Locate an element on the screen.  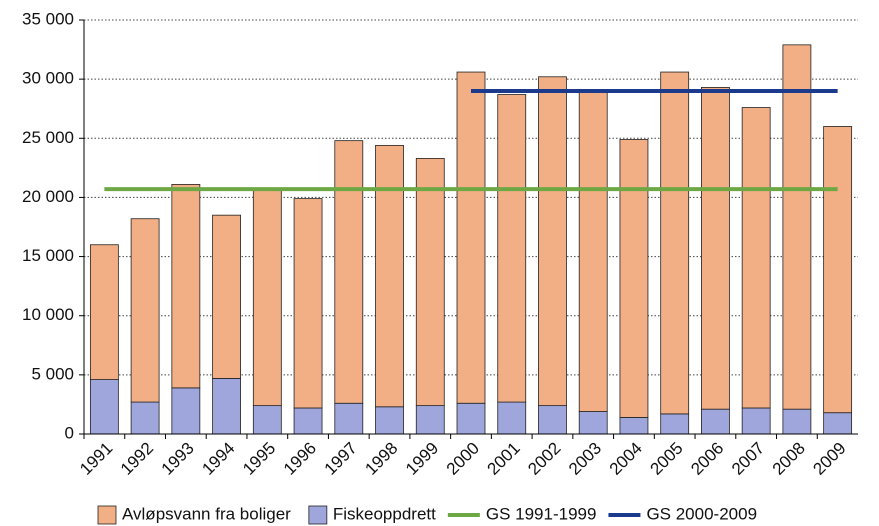
x-tick-label: 1995 is located at coordinates (259, 459).